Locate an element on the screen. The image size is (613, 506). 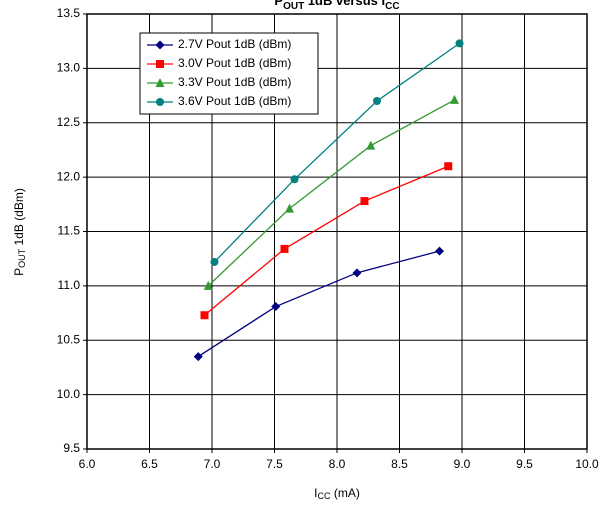
legend-label: 3.0V Pout 1dB (dBm) is located at coordinates (234, 63).